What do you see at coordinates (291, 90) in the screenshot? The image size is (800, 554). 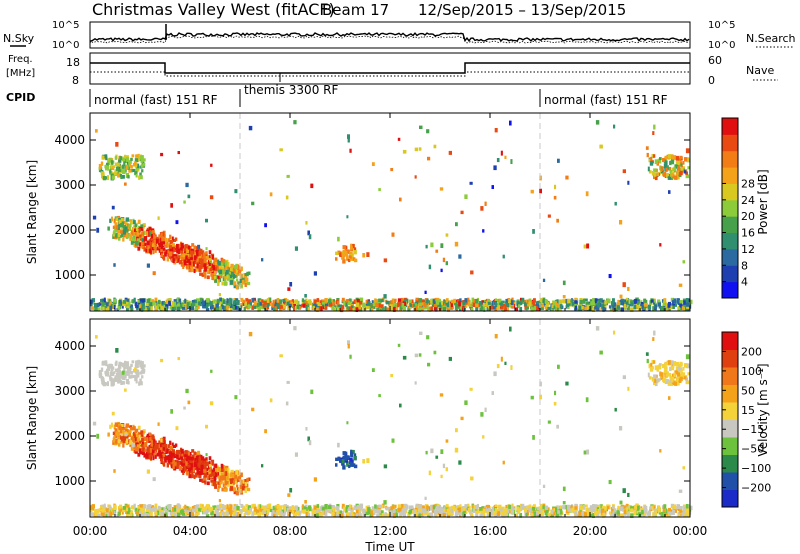 I see `cpid-segment-1: themis 3300 RF` at bounding box center [291, 90].